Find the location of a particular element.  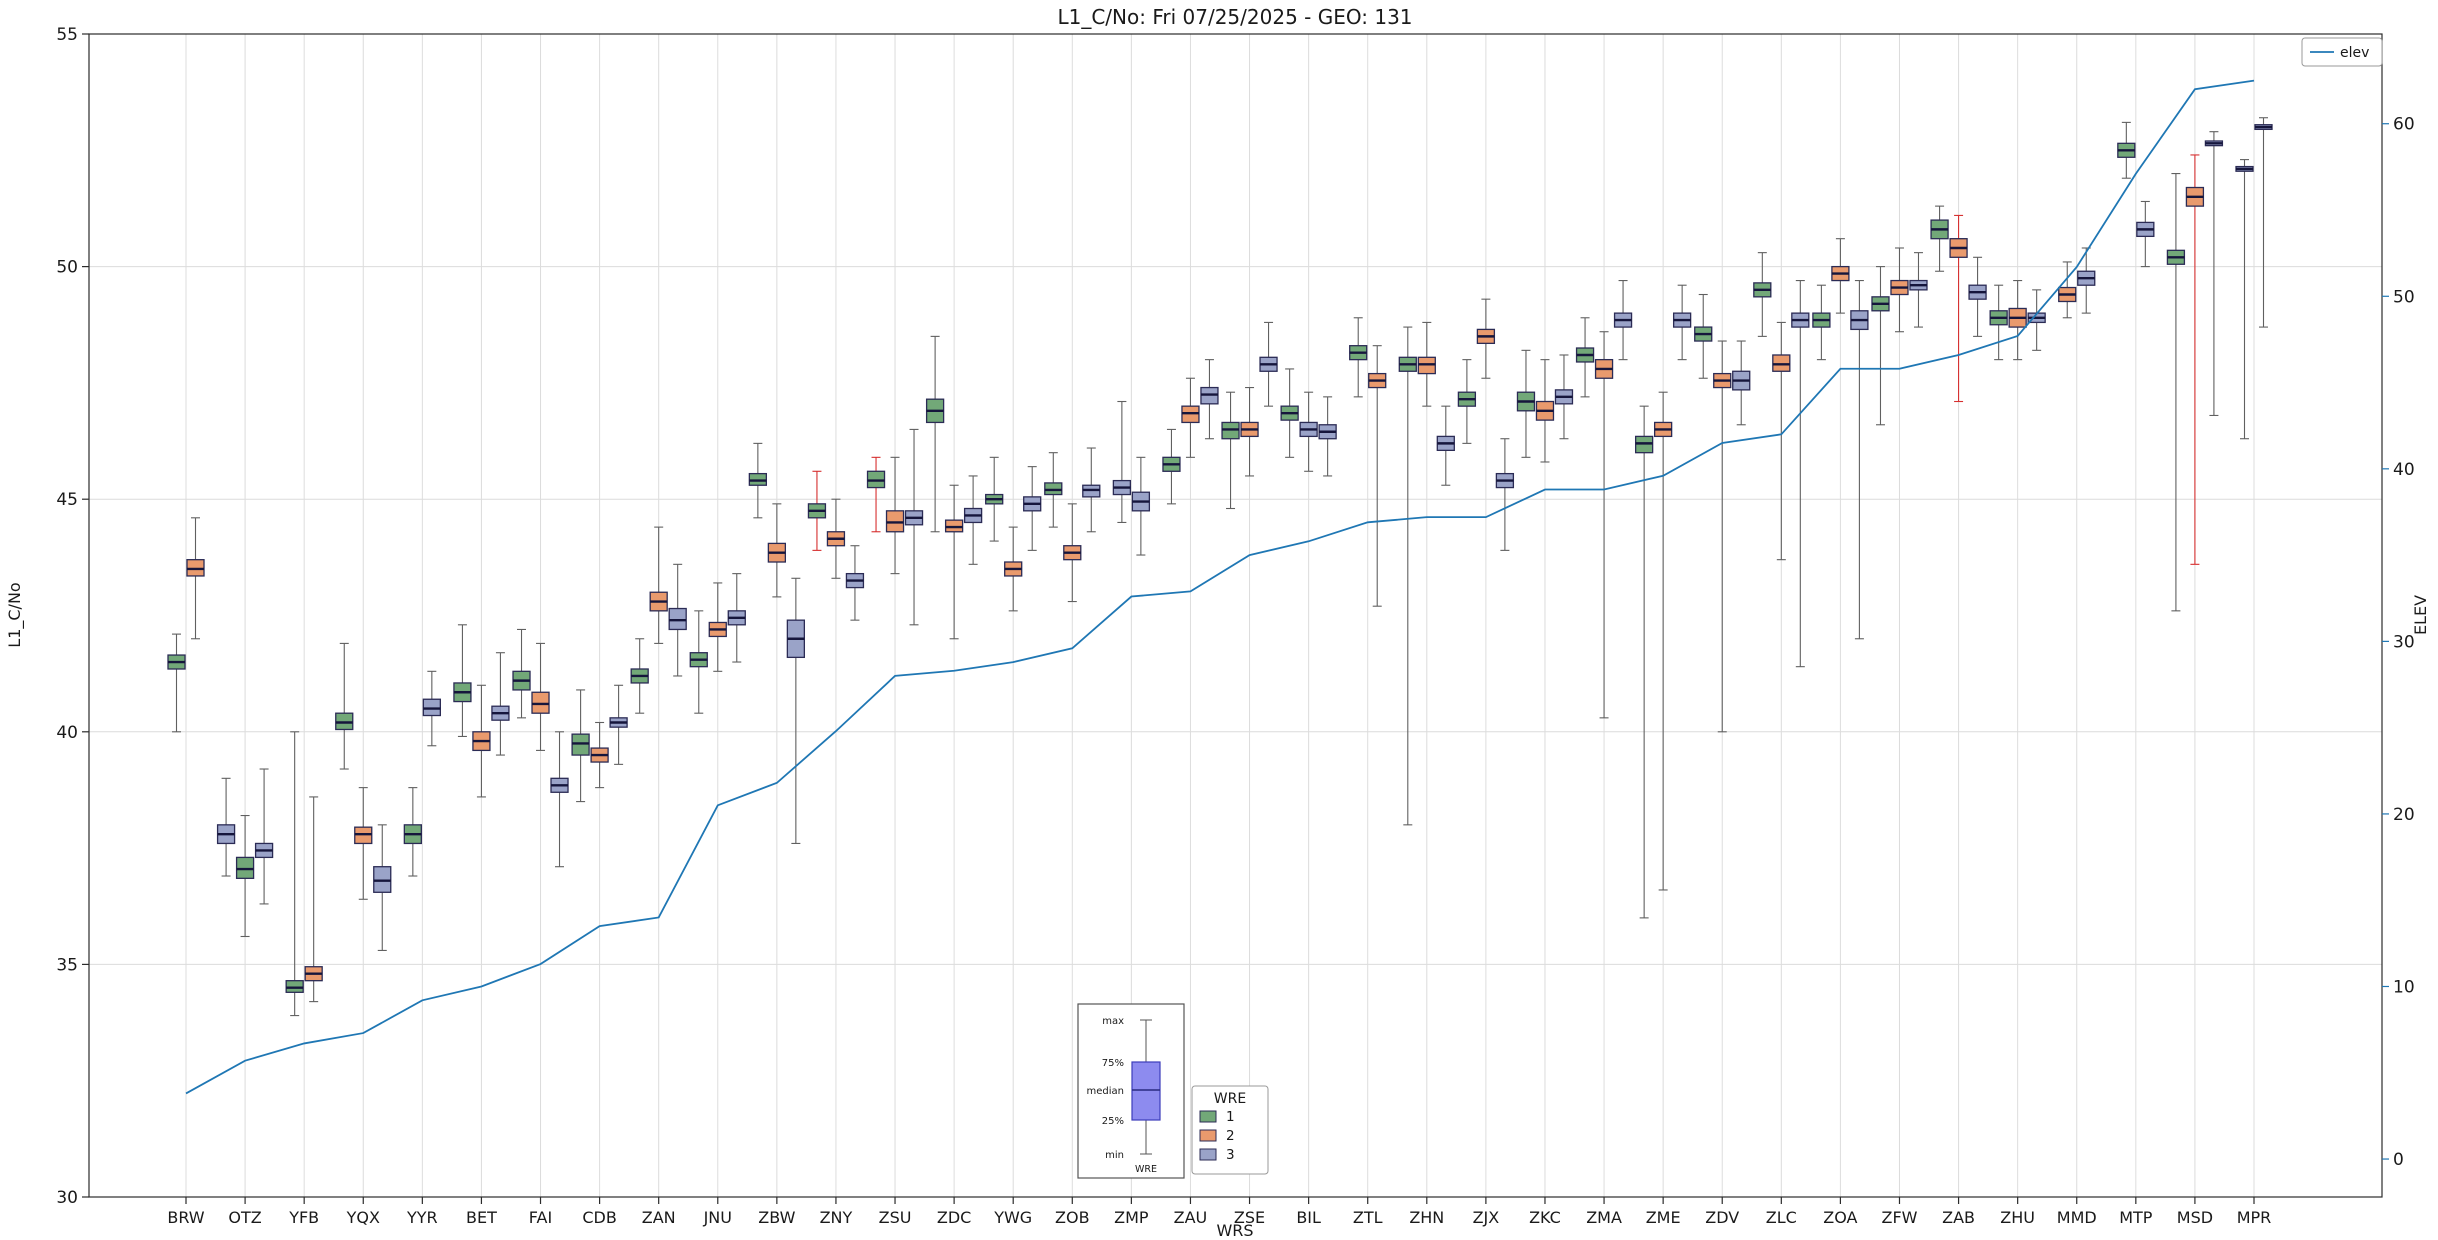

station-group-ZJX is located at coordinates (1486, 424).